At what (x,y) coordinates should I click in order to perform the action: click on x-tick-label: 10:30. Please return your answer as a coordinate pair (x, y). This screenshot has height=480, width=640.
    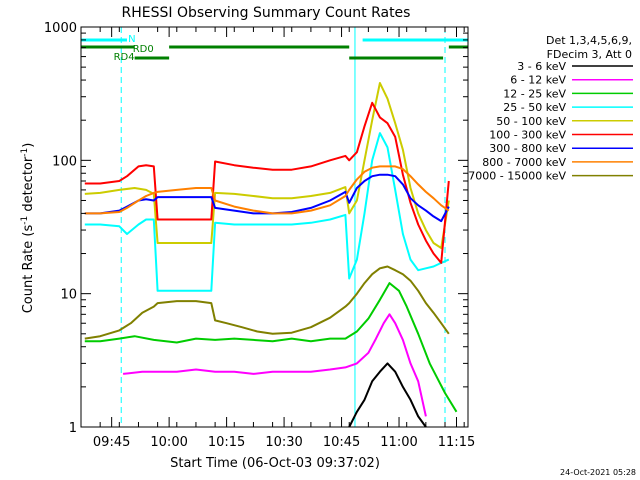
    Looking at the image, I should click on (283, 442).